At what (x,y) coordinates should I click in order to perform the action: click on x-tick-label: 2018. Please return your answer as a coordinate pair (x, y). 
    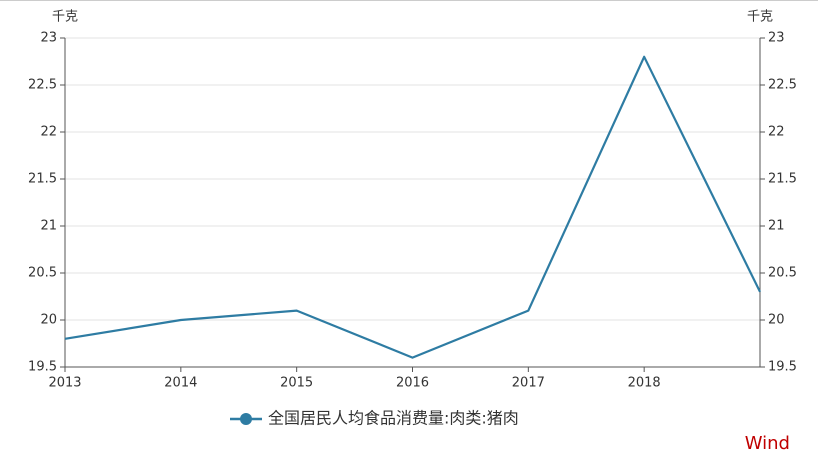
    Looking at the image, I should click on (644, 383).